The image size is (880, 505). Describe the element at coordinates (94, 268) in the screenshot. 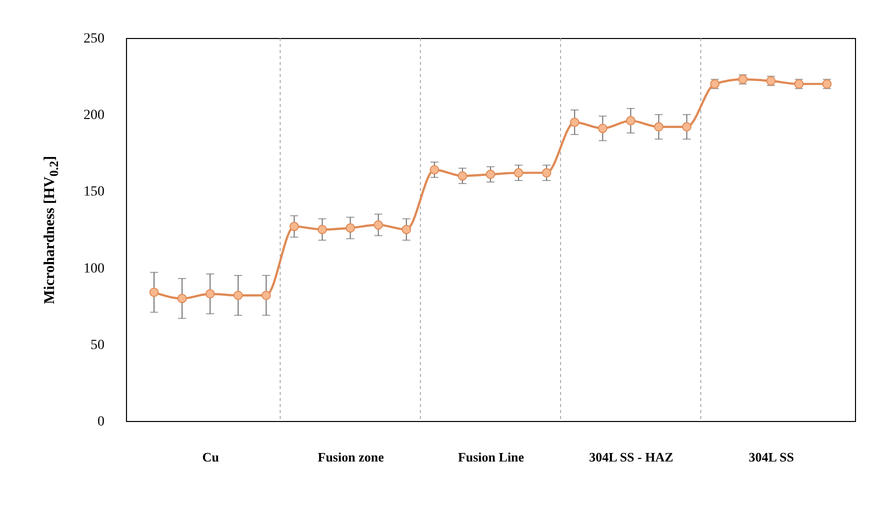

I see `y-tick-label: 100` at that location.